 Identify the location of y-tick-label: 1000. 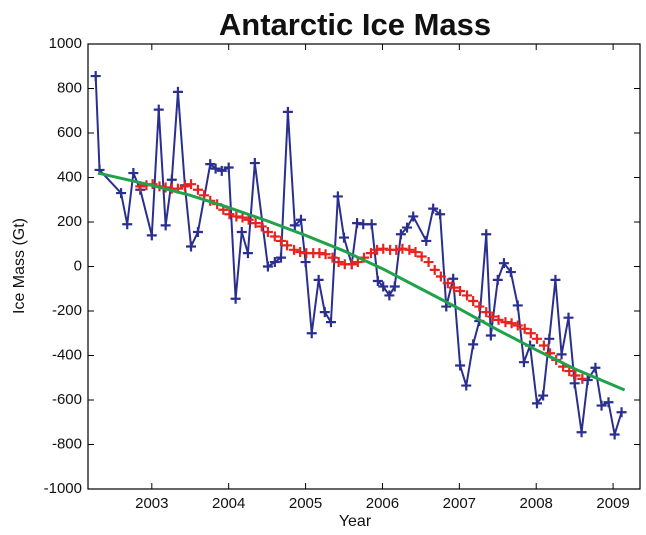
(65, 43).